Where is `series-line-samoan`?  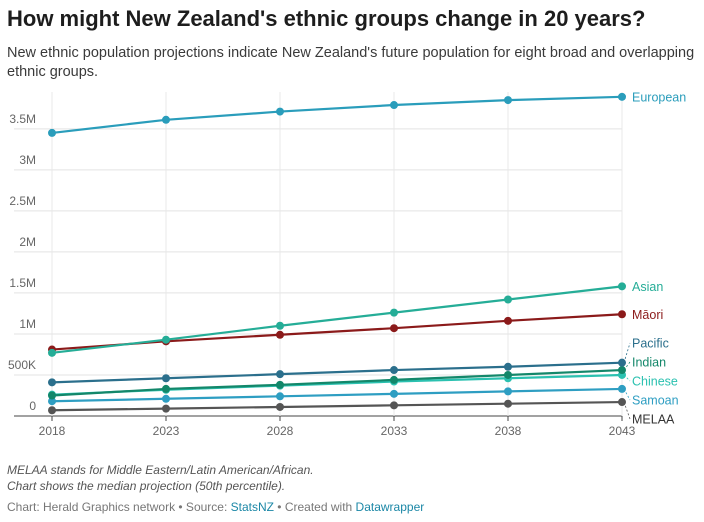
series-line-samoan is located at coordinates (337, 395).